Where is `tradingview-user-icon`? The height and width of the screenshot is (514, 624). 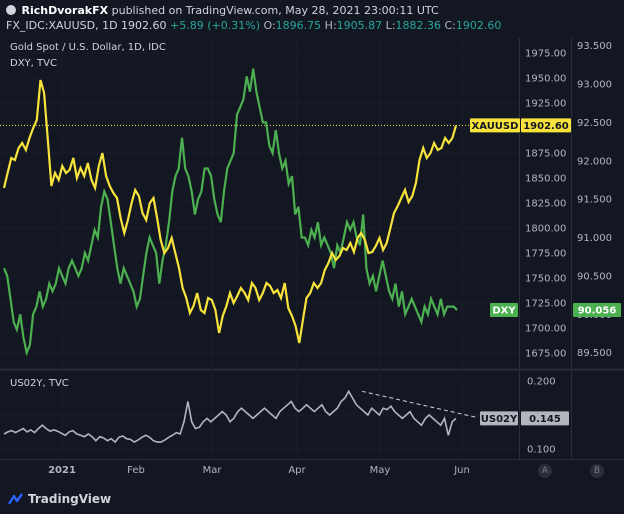 tradingview-user-icon is located at coordinates (11, 10).